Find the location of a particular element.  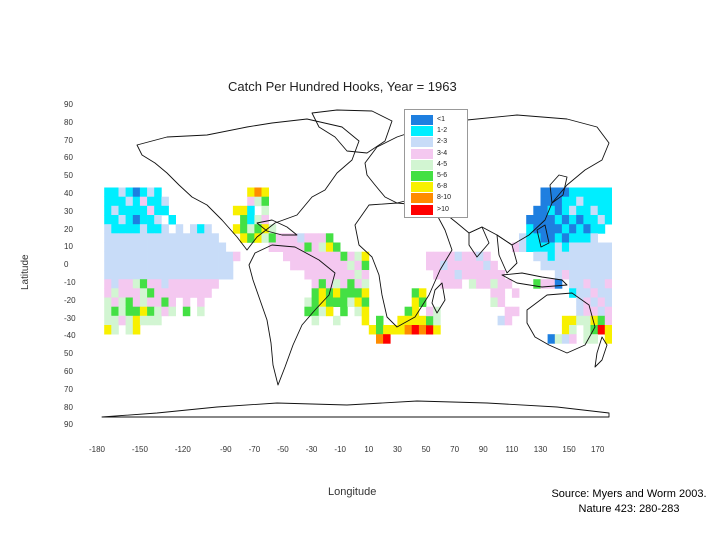

legend-label: 8-10 is located at coordinates (444, 198).